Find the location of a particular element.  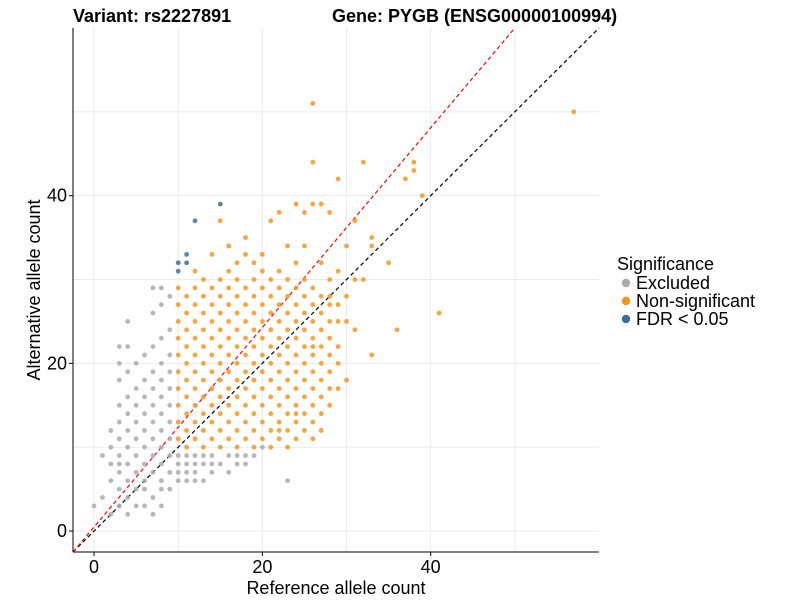

legend-label: Non-significant is located at coordinates (695, 301).